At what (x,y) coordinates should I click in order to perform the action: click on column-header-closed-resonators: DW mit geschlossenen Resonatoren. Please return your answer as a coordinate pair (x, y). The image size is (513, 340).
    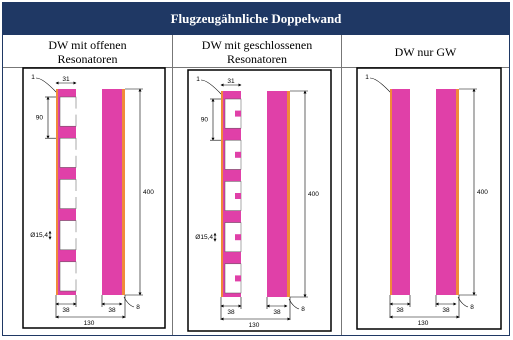
    Looking at the image, I should click on (257, 52).